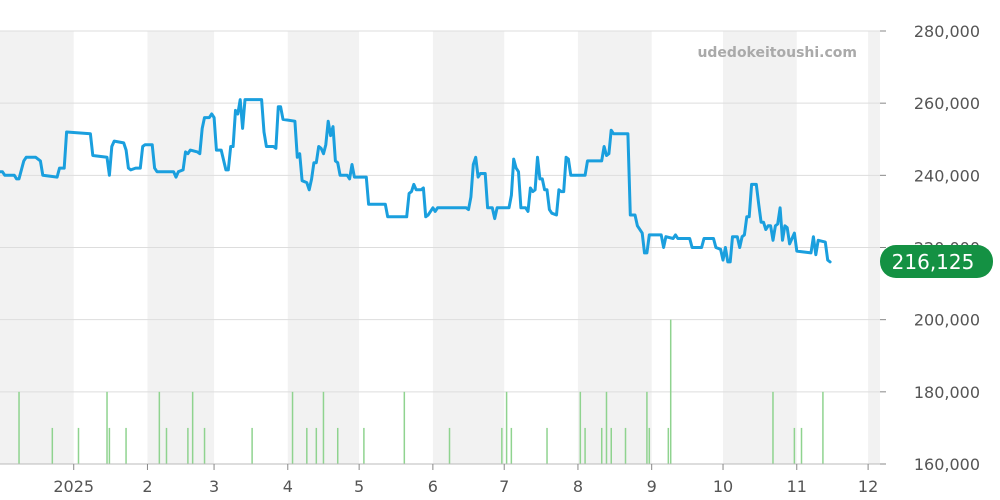 Image resolution: width=1000 pixels, height=500 pixels. What do you see at coordinates (359, 486) in the screenshot?
I see `x-tick-label: 5` at bounding box center [359, 486].